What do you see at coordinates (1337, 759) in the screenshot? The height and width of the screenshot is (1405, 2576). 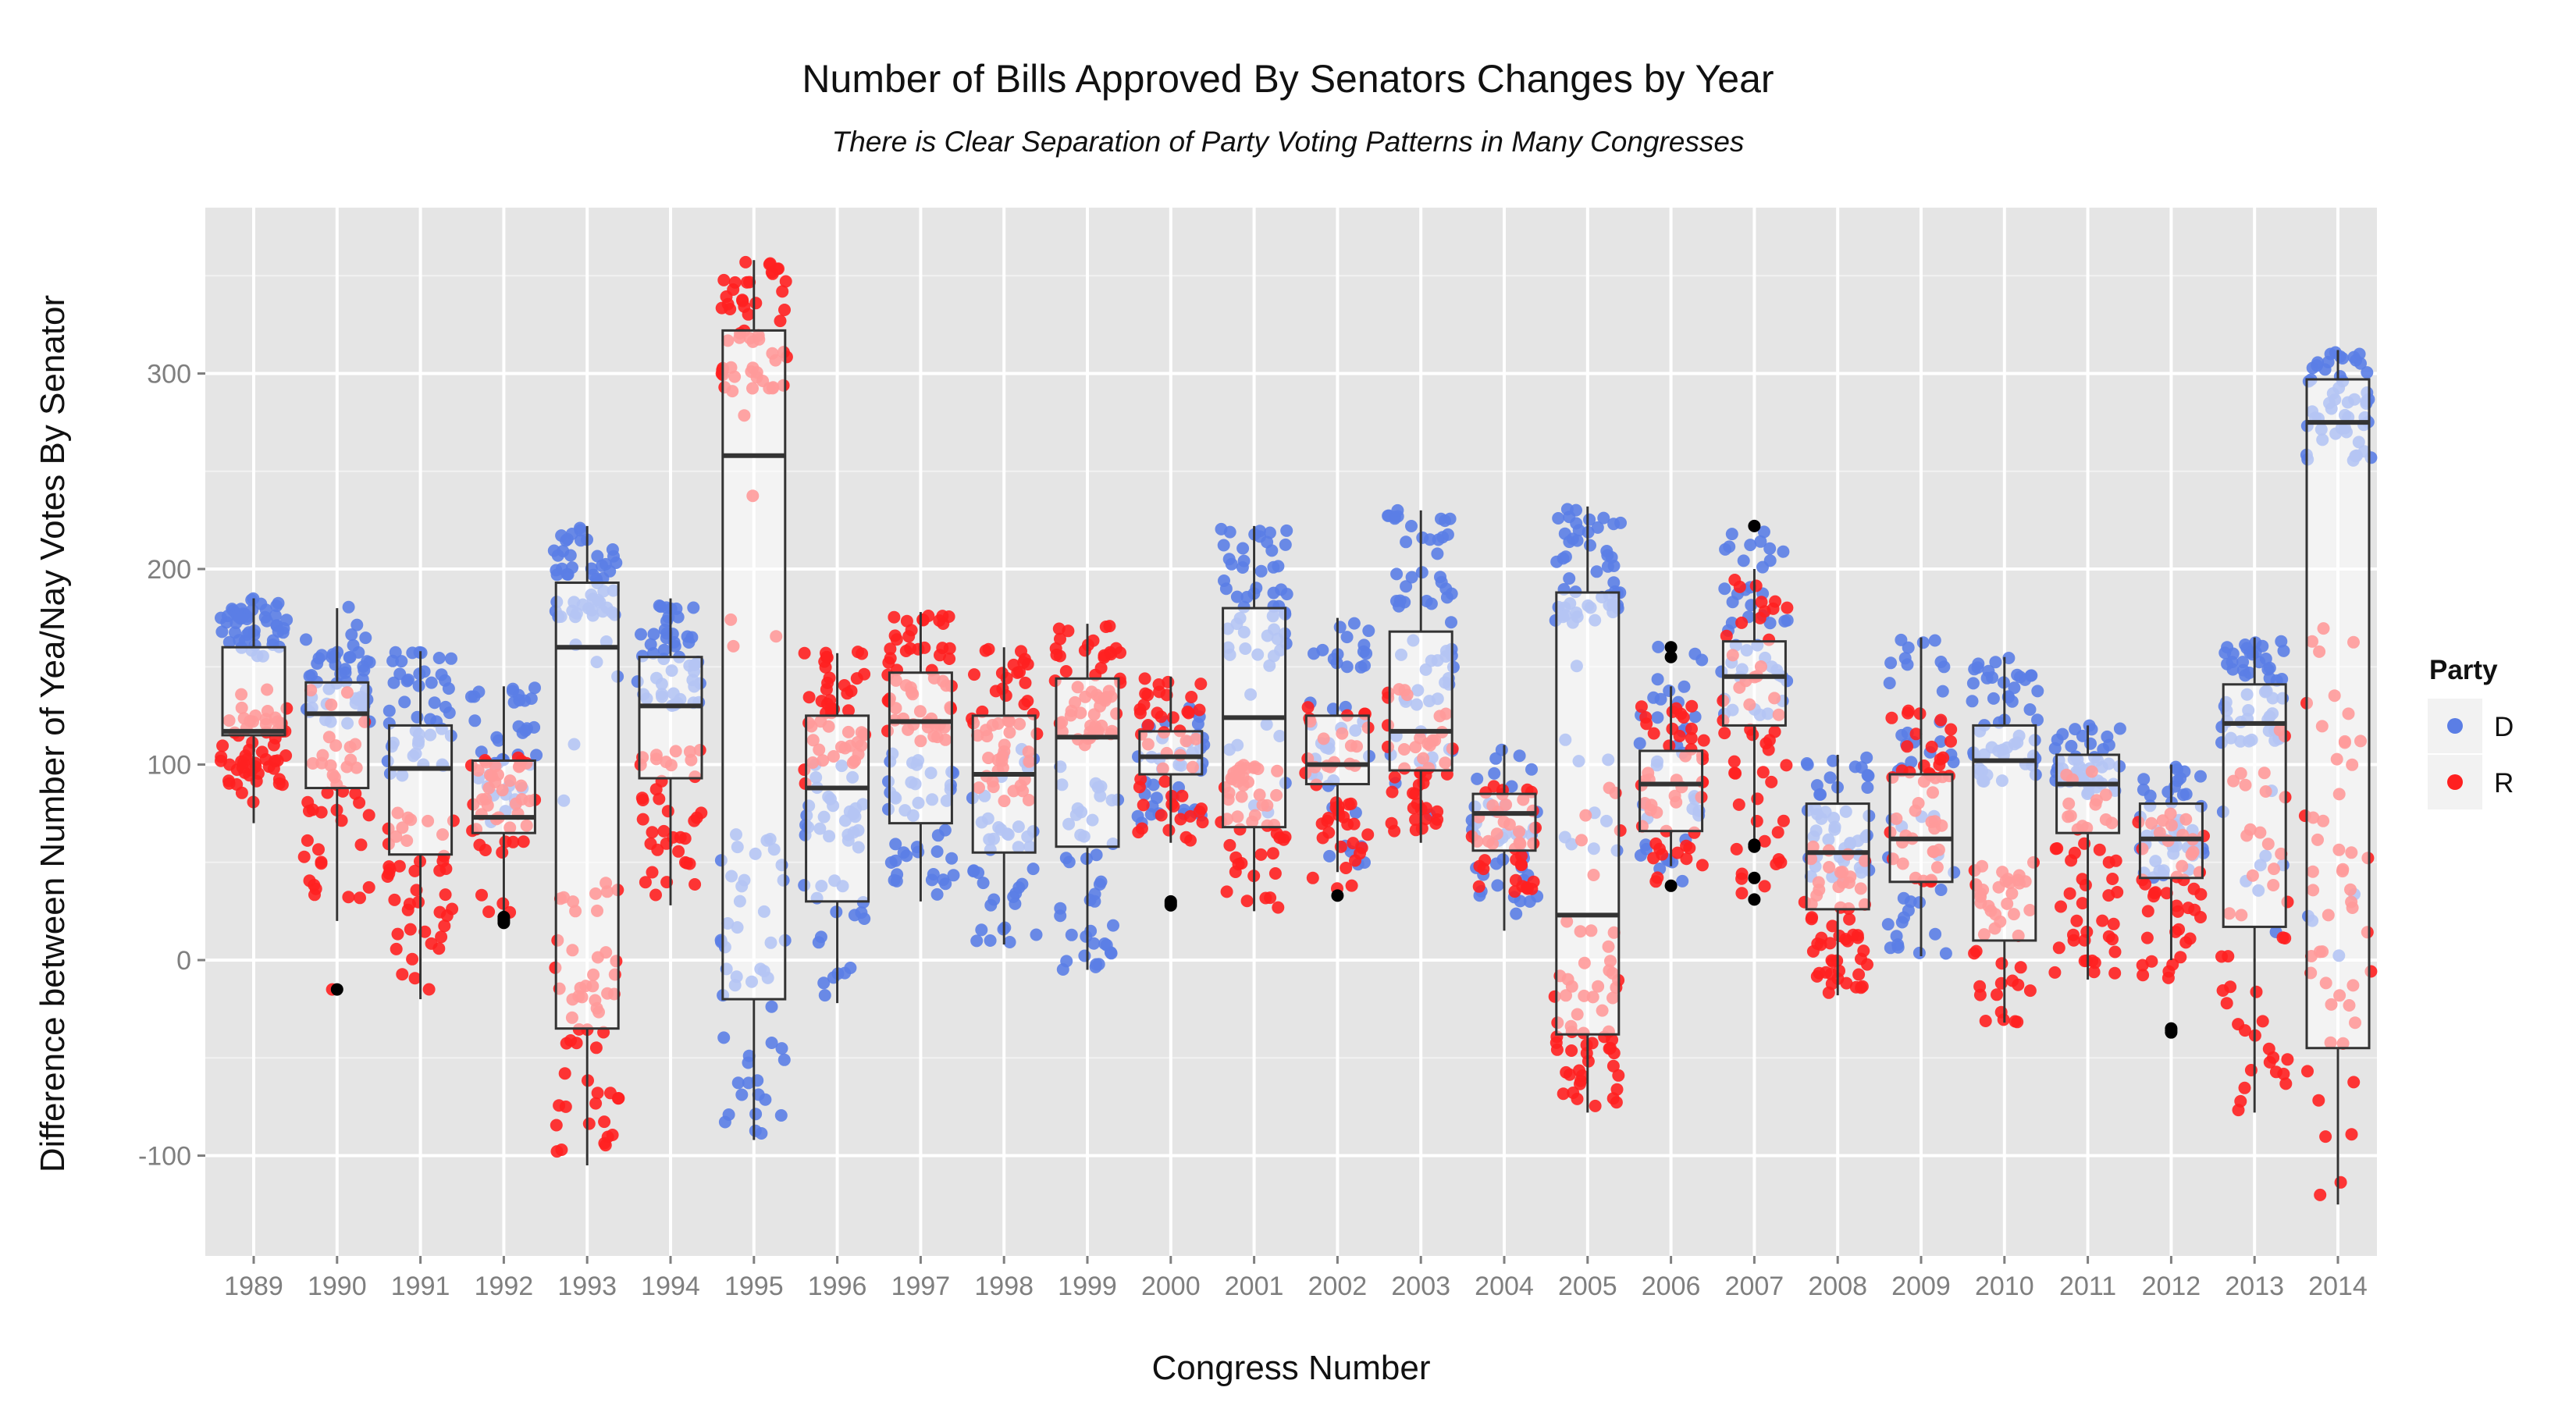 I see `box-2002` at bounding box center [1337, 759].